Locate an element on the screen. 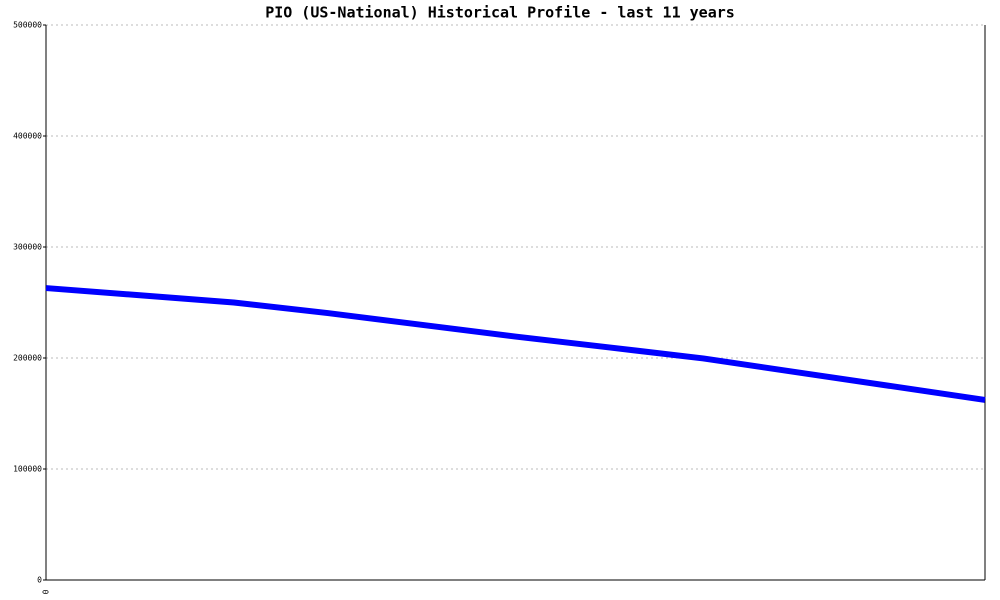  y-tick-label: 0 is located at coordinates (39, 580).